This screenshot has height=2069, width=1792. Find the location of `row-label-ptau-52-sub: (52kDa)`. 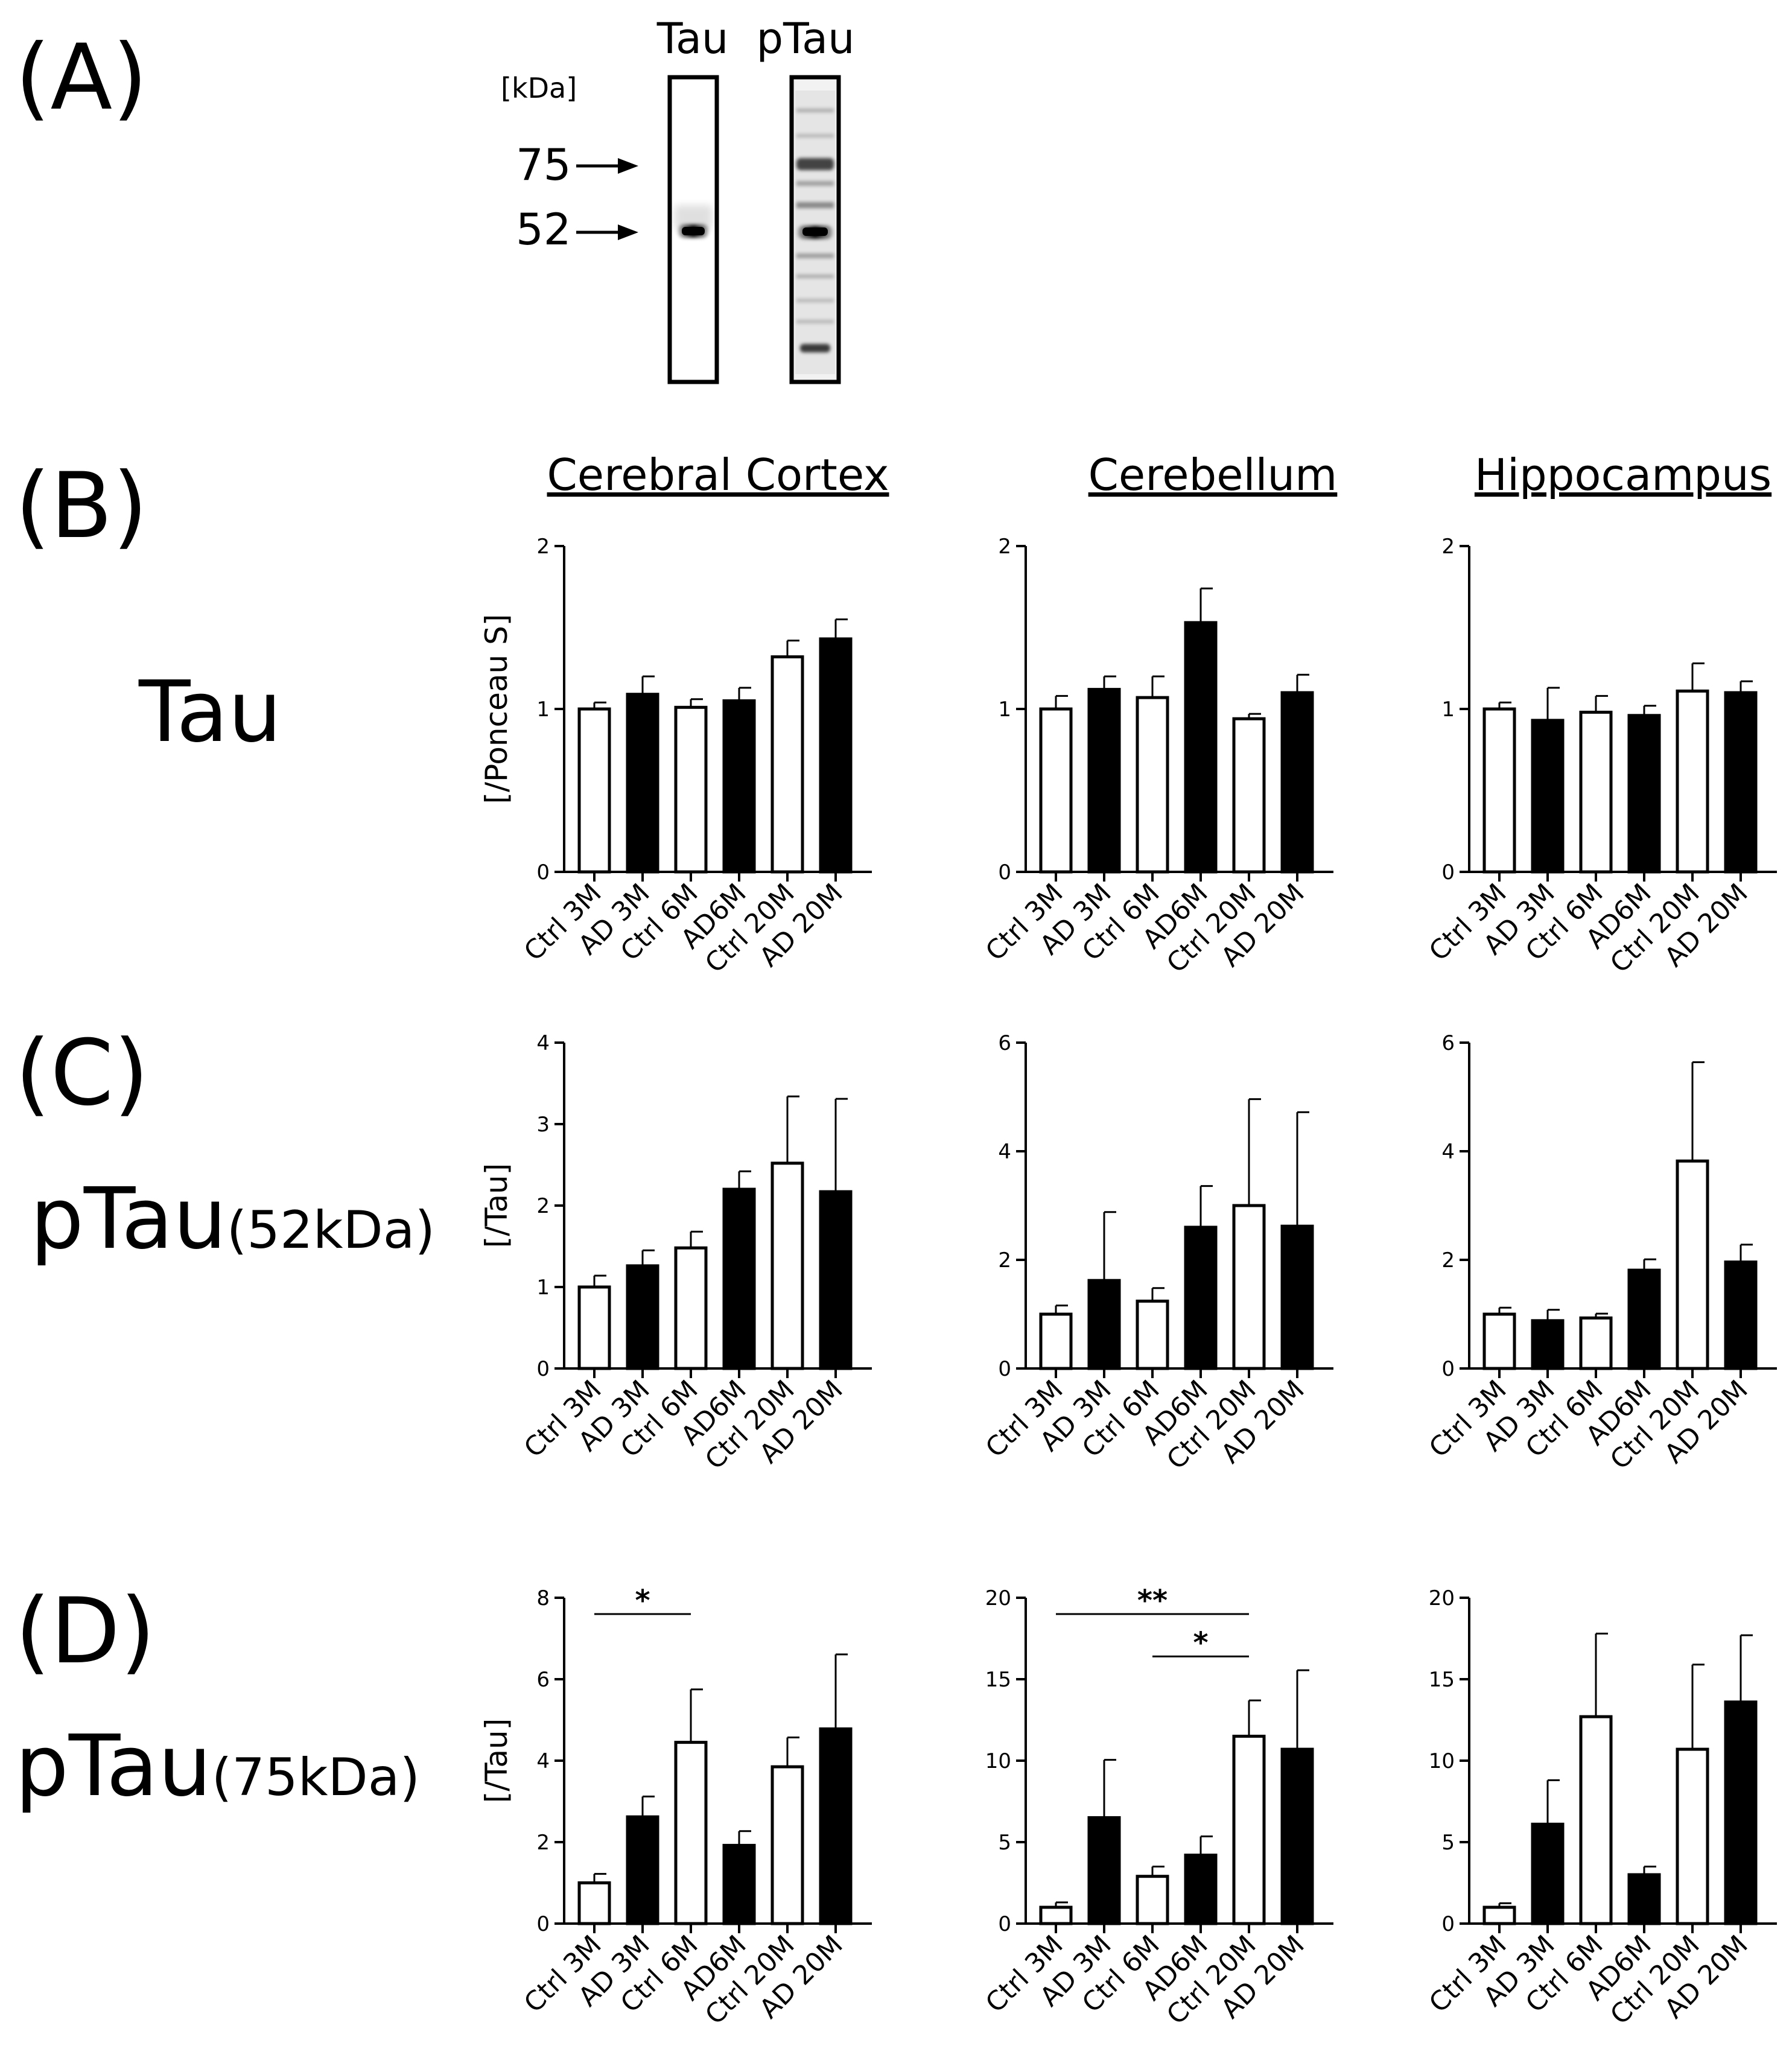

row-label-ptau-52-sub: (52kDa) is located at coordinates (331, 1230).